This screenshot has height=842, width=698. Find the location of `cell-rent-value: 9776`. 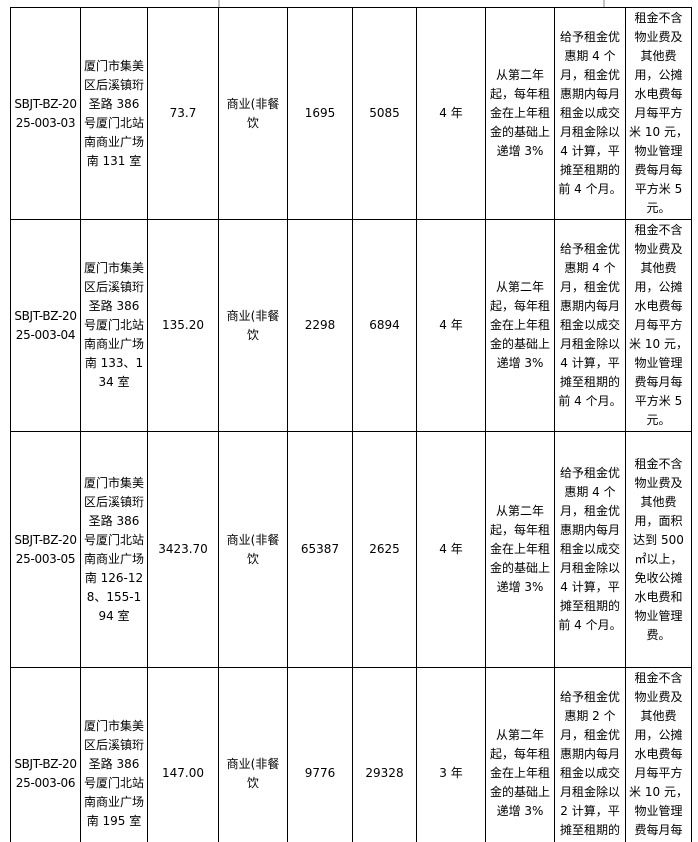

cell-rent-value: 9776 is located at coordinates (320, 754).